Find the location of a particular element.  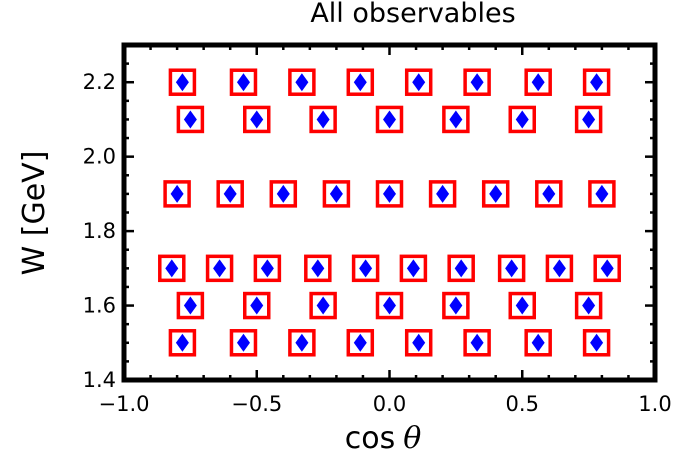

x-tick-label: 1.0 is located at coordinates (654, 404).